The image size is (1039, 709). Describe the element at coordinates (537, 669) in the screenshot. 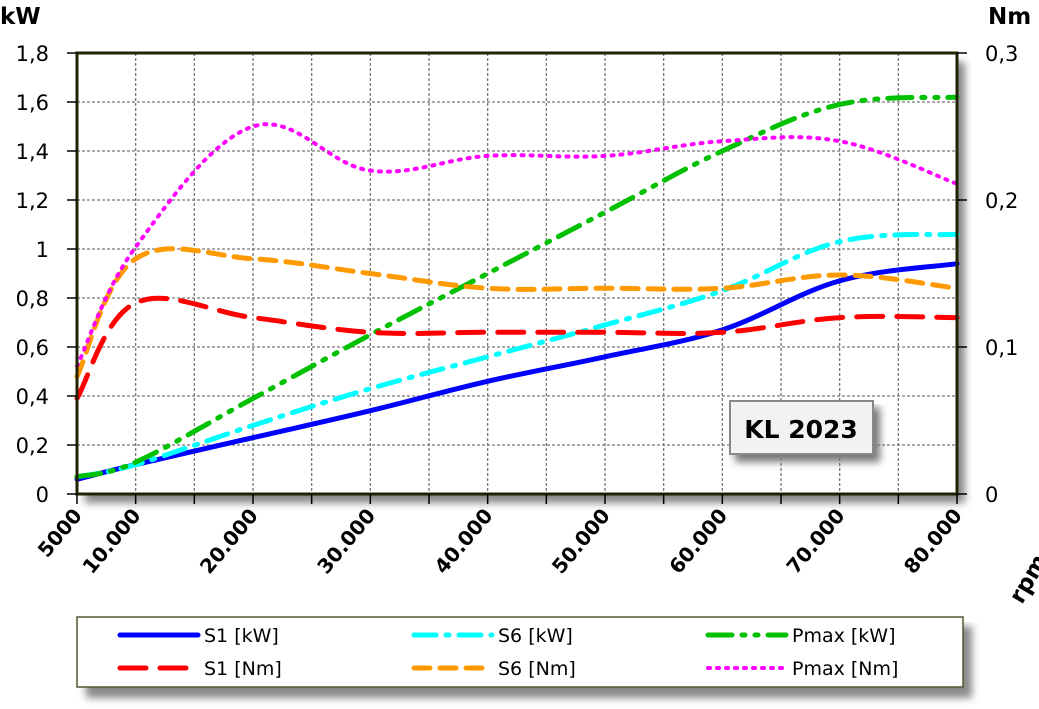

I see `legend-label: S6 [Nm]` at that location.